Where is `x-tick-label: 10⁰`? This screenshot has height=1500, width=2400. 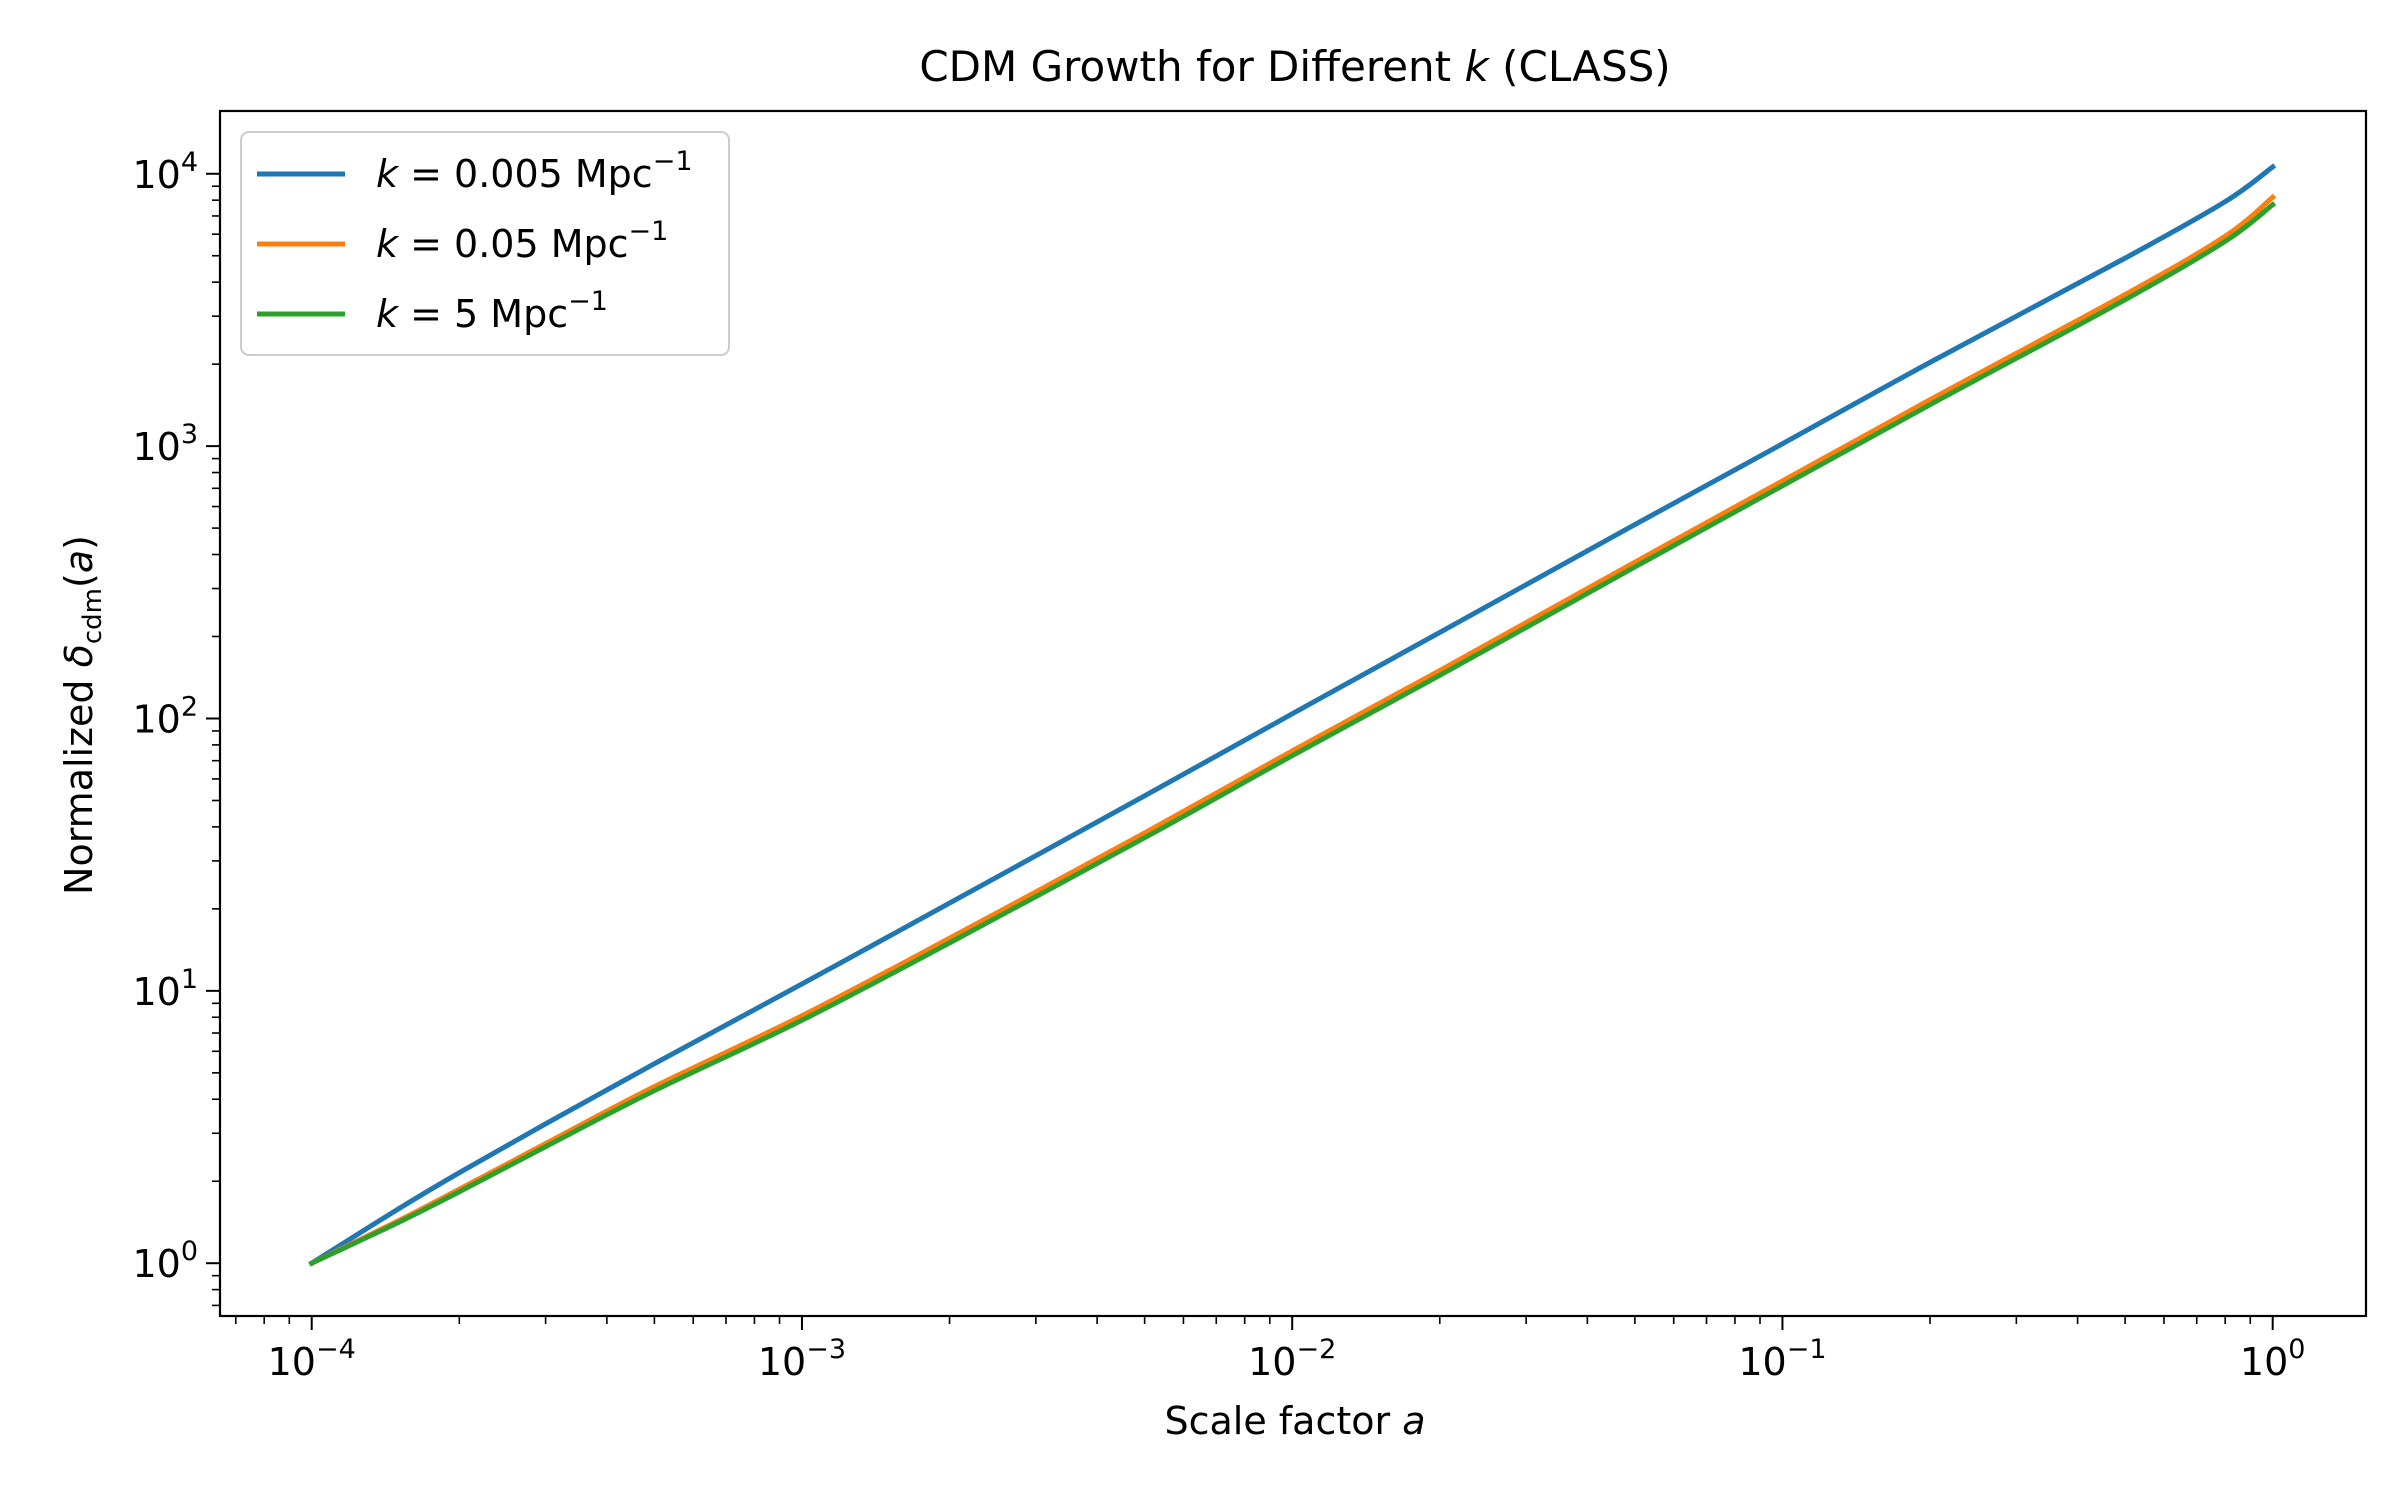 x-tick-label: 10⁰ is located at coordinates (2273, 1359).